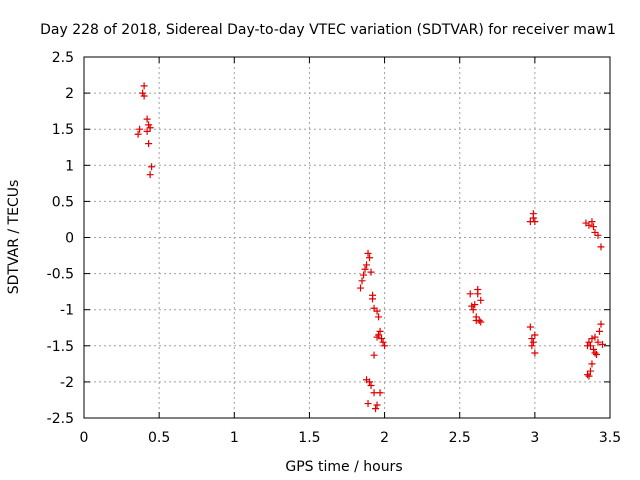 This screenshot has height=480, width=640. Describe the element at coordinates (60, 347) in the screenshot. I see `y-tick-label: -1.5` at that location.